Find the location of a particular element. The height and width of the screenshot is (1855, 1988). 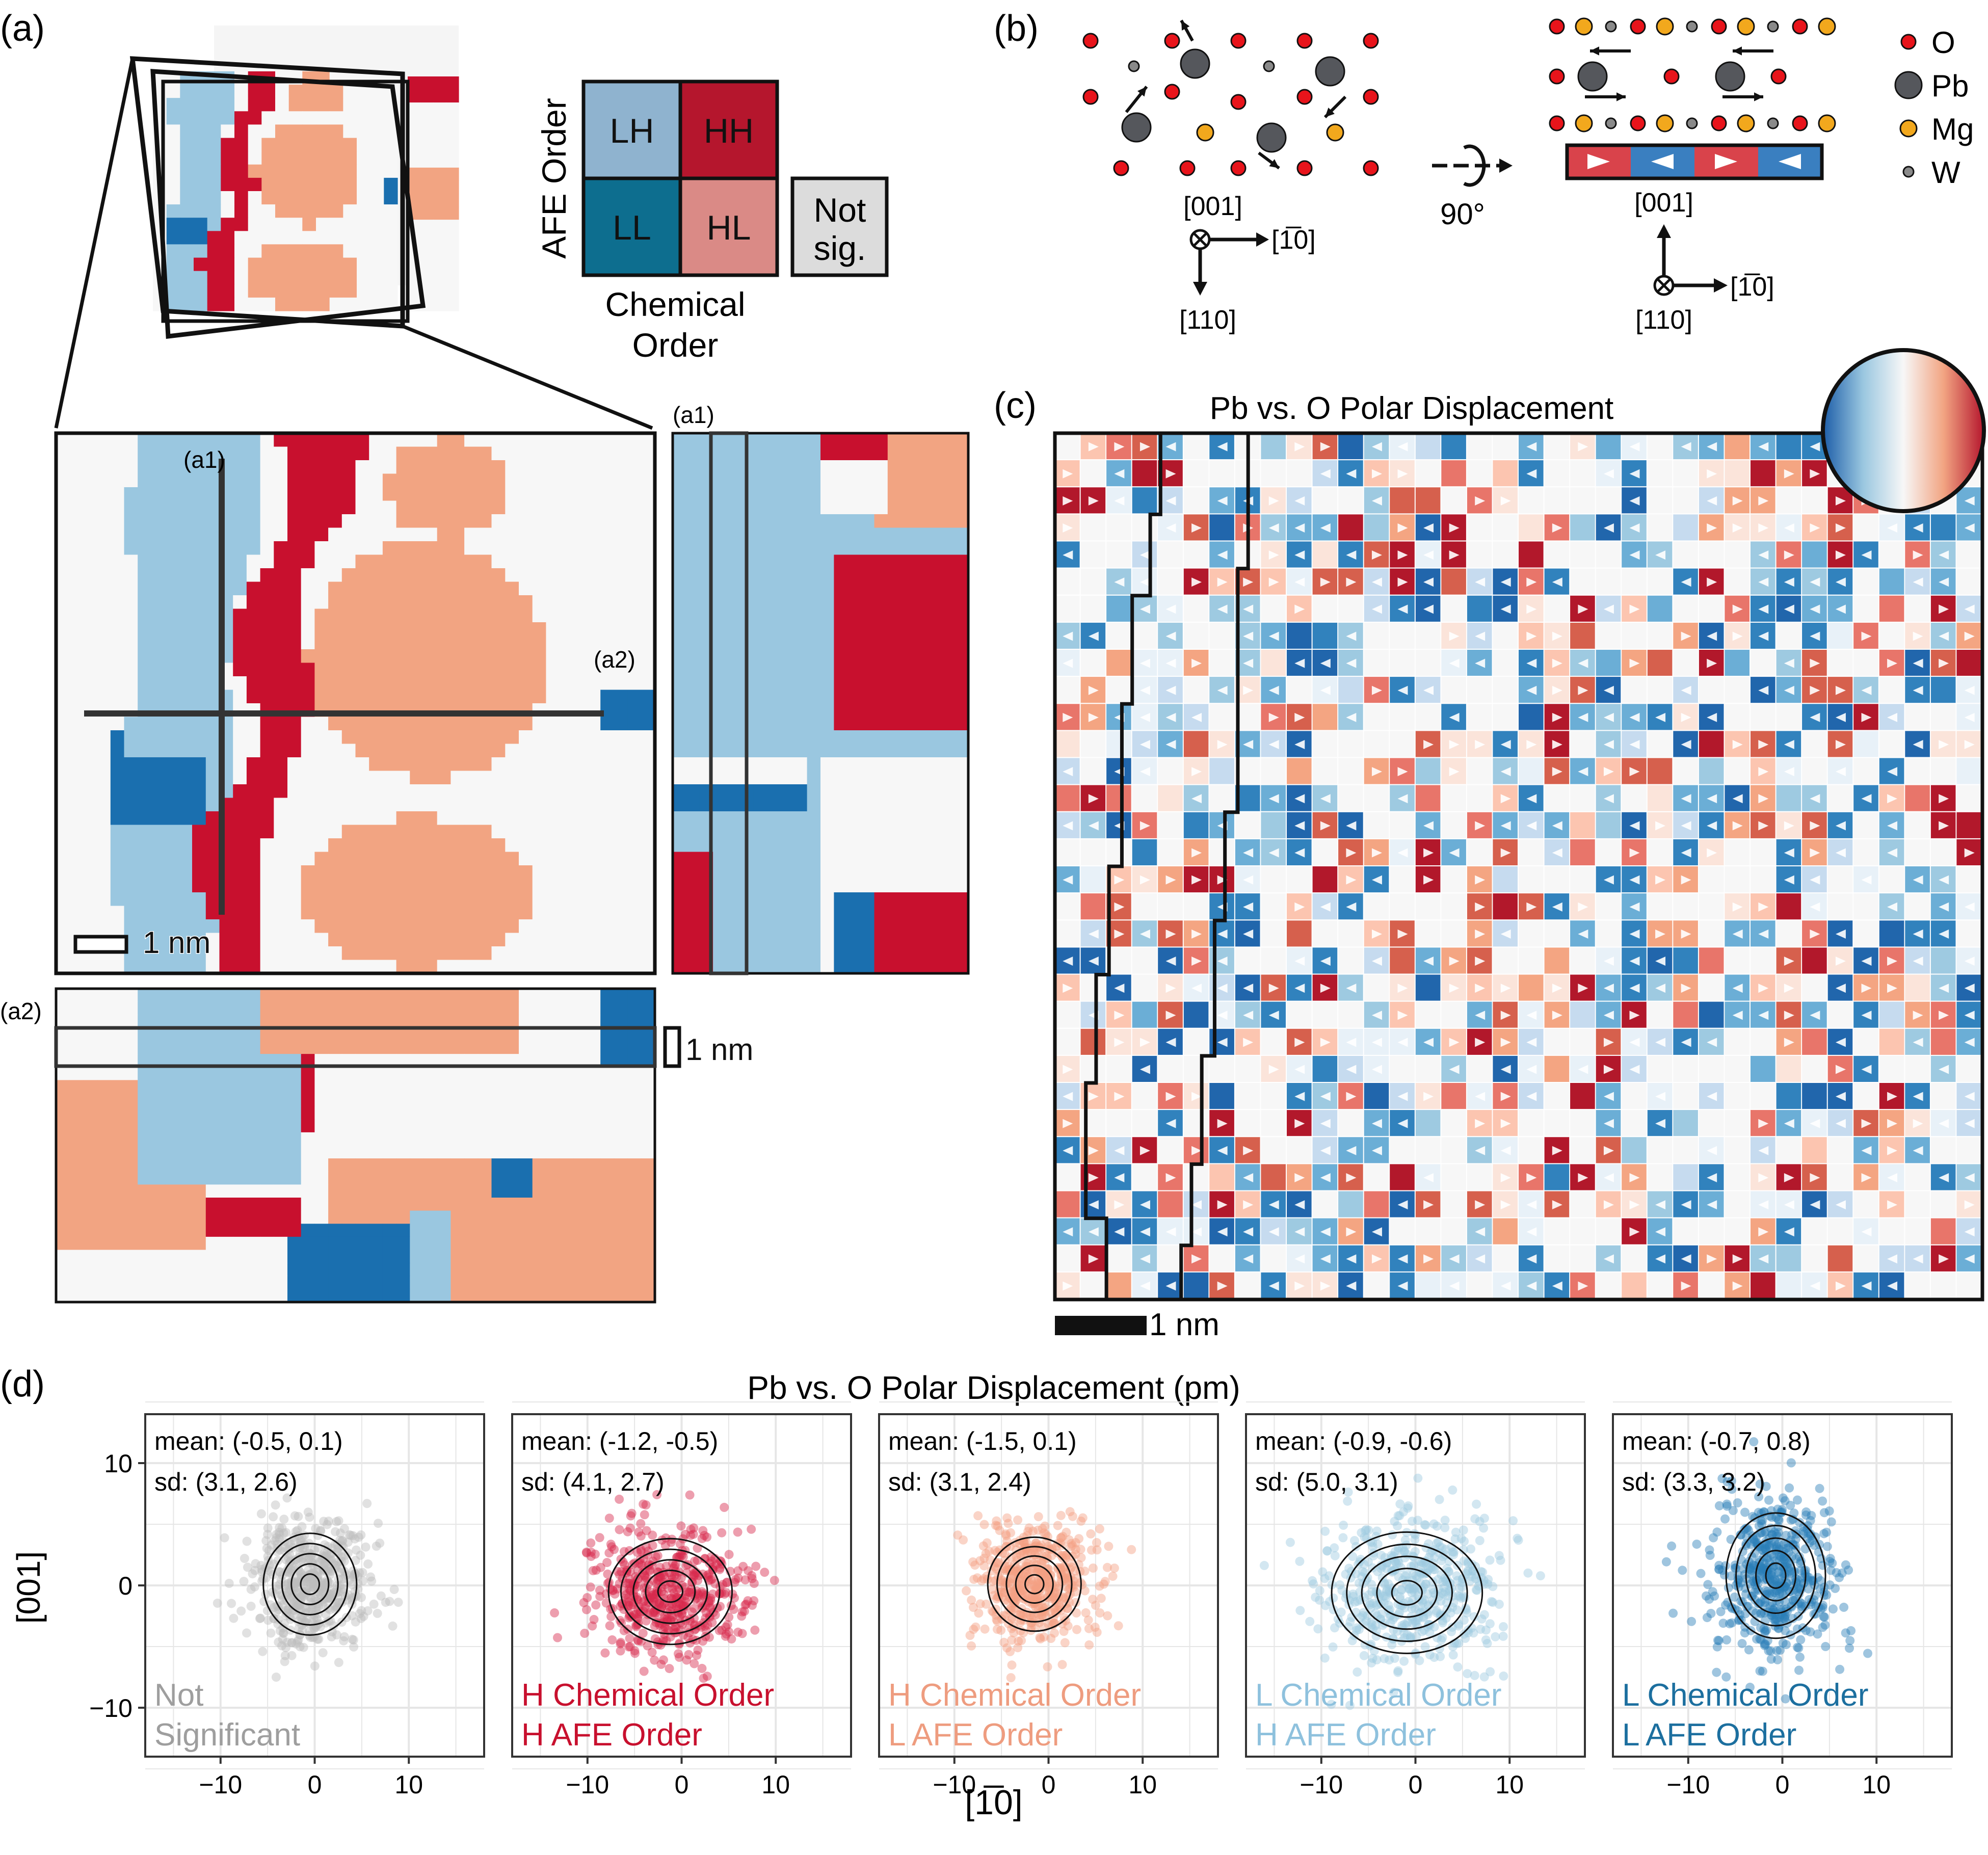

panel-label-b: (b) is located at coordinates (1016, 28).